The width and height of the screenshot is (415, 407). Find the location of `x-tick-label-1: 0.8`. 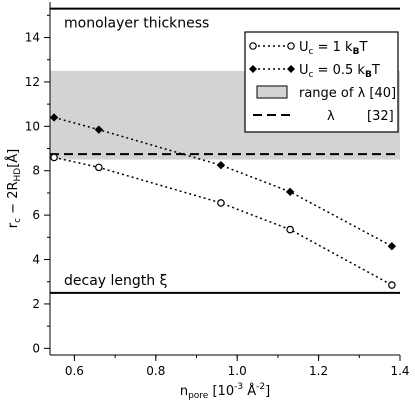

x-tick-label-1: 0.8 is located at coordinates (155, 371).